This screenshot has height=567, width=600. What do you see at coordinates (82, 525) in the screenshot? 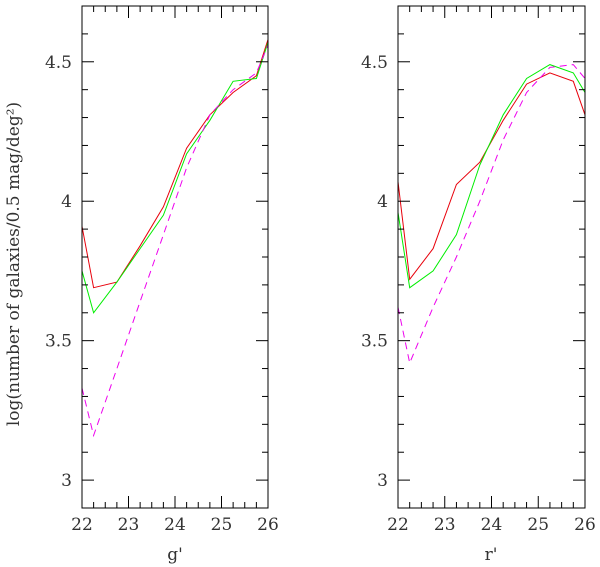
I see `g-band-x-tick-label: 22` at bounding box center [82, 525].